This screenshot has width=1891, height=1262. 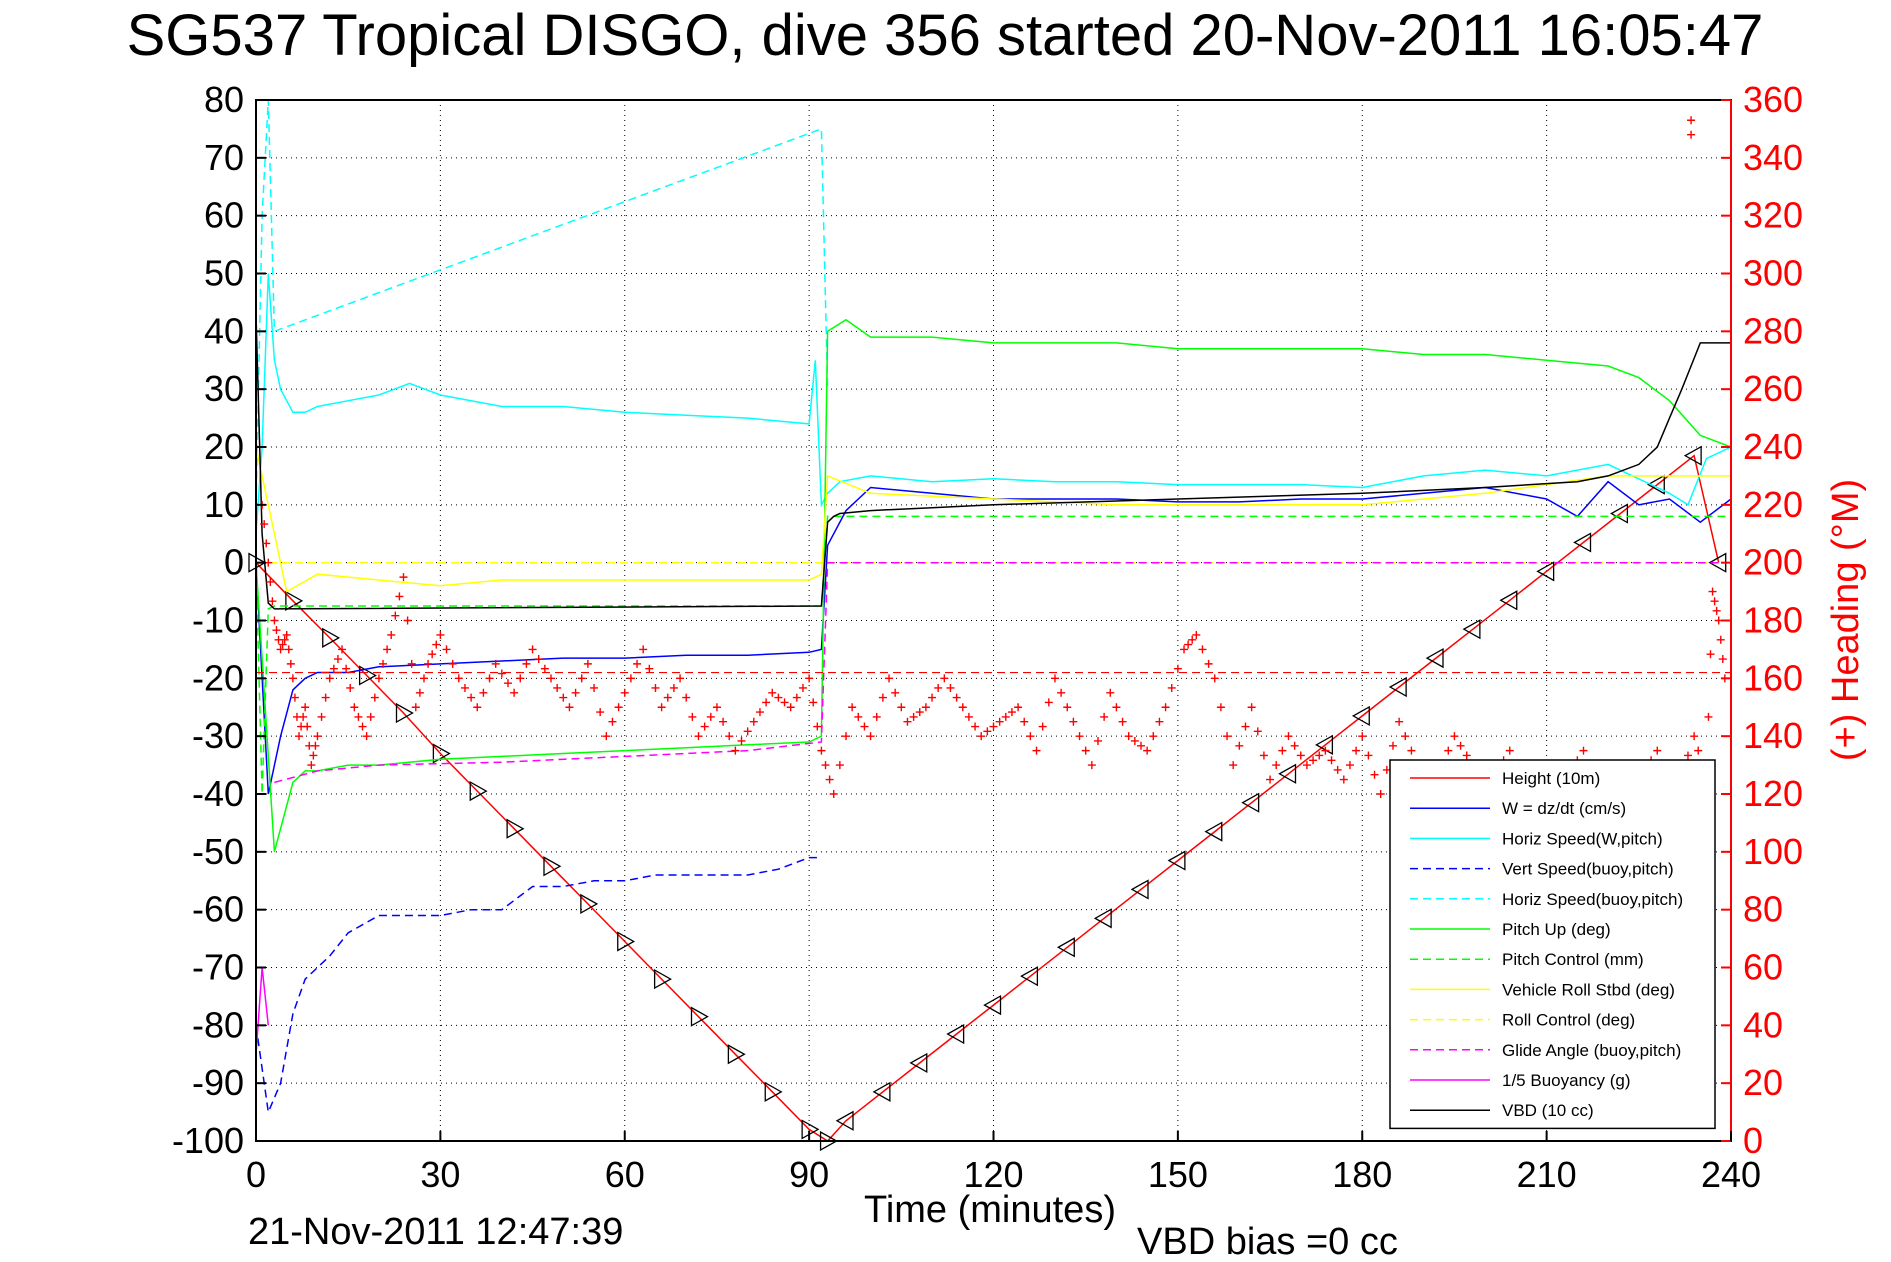 What do you see at coordinates (218, 851) in the screenshot?
I see `y-tick-label: -50` at bounding box center [218, 851].